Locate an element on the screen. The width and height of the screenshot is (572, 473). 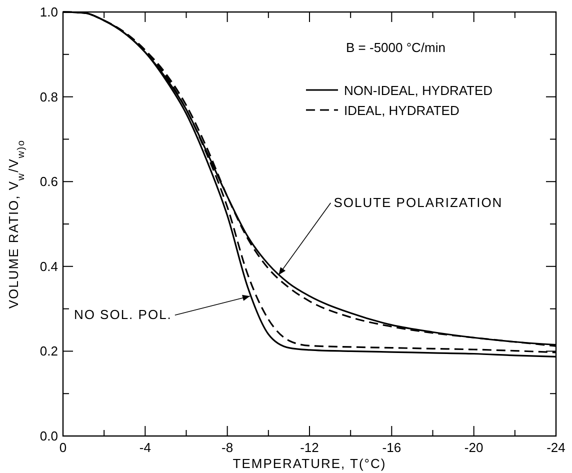
y-tick-label: 0.6 is located at coordinates (49, 182).